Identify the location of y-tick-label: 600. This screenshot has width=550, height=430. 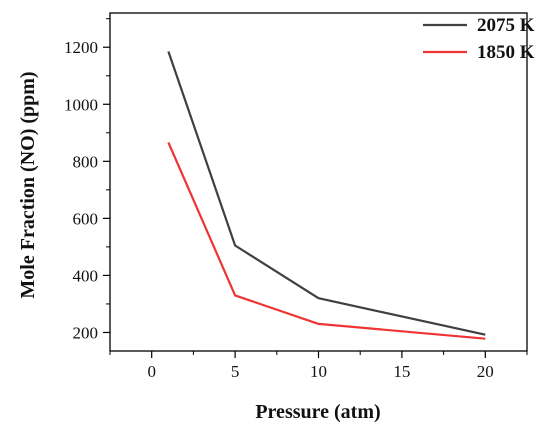
(86, 218).